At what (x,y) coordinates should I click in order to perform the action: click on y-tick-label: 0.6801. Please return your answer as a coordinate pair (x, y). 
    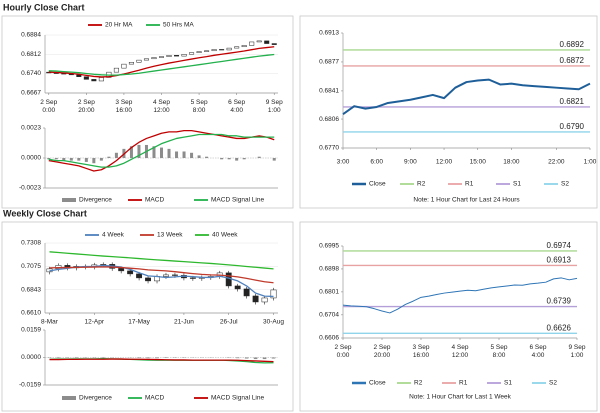
    Looking at the image, I should click on (329, 292).